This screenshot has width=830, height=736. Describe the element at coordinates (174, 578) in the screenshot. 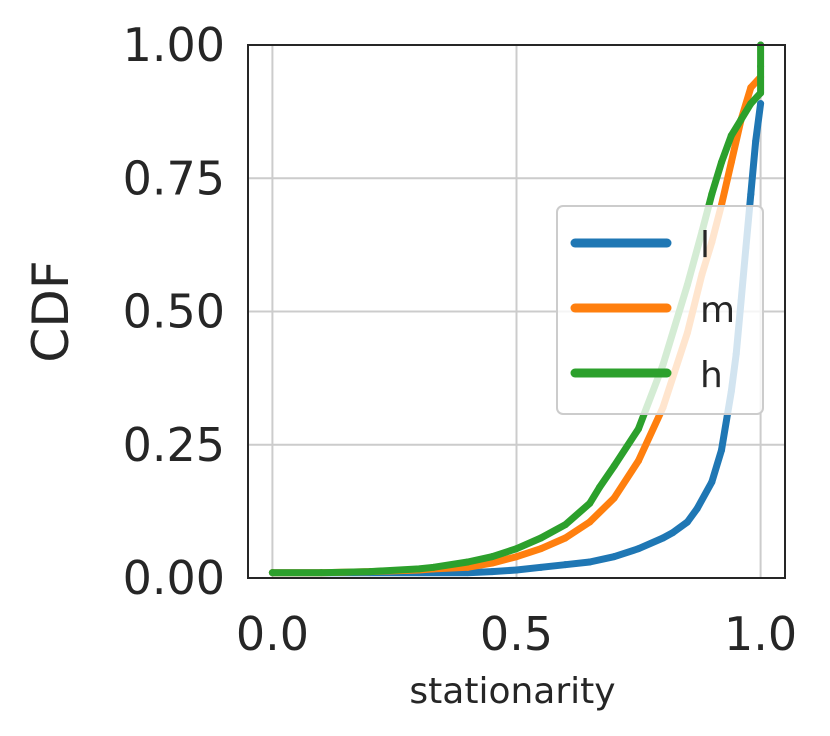

I see `y-tick-label: 0.00` at that location.